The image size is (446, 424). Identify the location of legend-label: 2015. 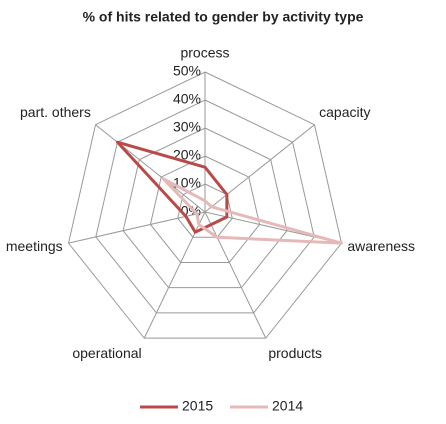
(197, 406).